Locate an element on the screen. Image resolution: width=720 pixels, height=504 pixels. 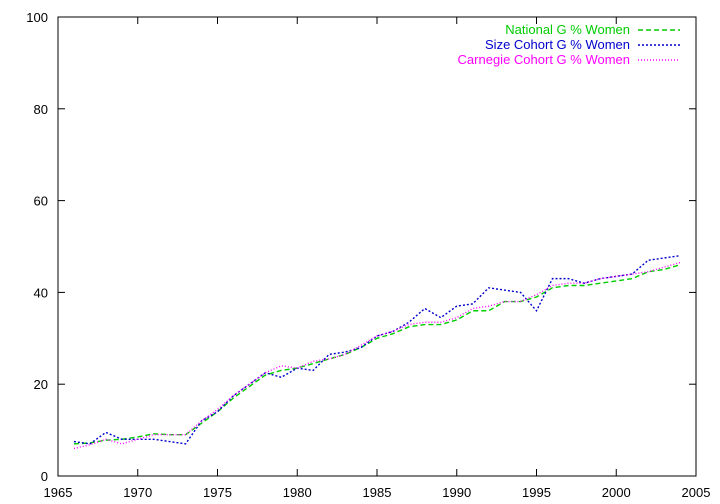
x-tick-label: 1980 is located at coordinates (297, 492).